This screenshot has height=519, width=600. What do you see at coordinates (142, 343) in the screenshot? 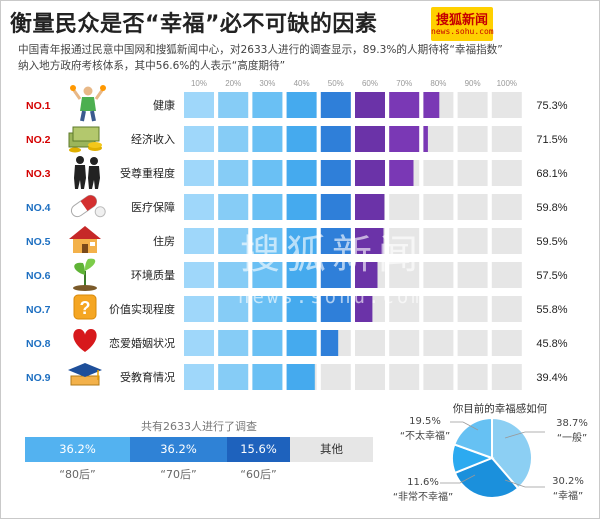
I see `category-label: 恋爱婚姻状况` at bounding box center [142, 343].